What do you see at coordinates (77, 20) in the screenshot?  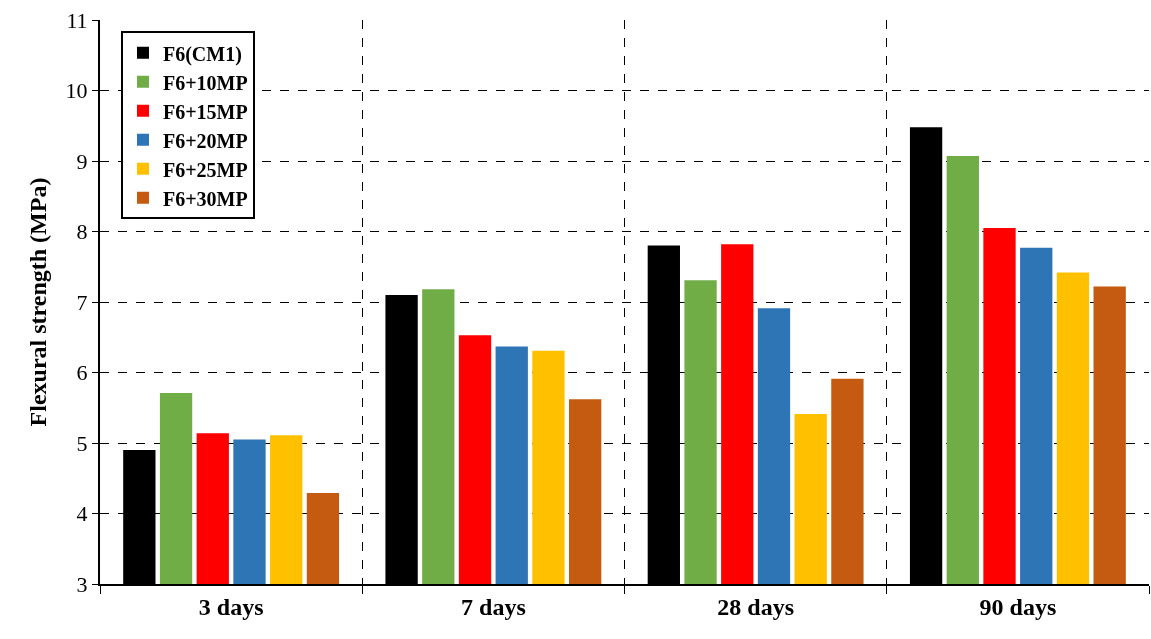 I see `y-tick-label: 11` at bounding box center [77, 20].